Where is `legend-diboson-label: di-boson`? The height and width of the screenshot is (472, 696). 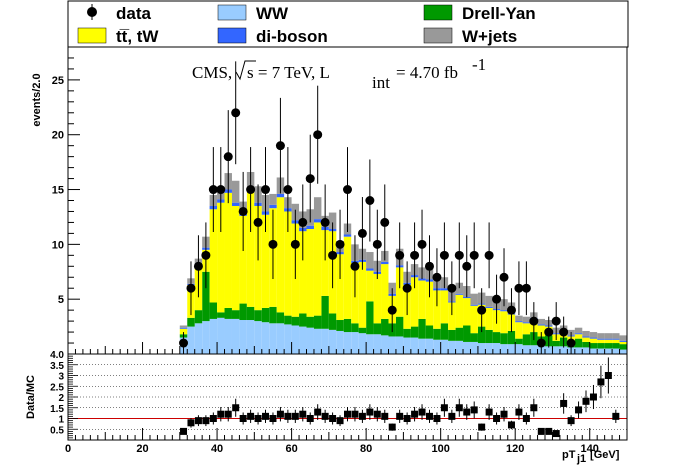
legend-diboson-label: di-boson is located at coordinates (292, 36).